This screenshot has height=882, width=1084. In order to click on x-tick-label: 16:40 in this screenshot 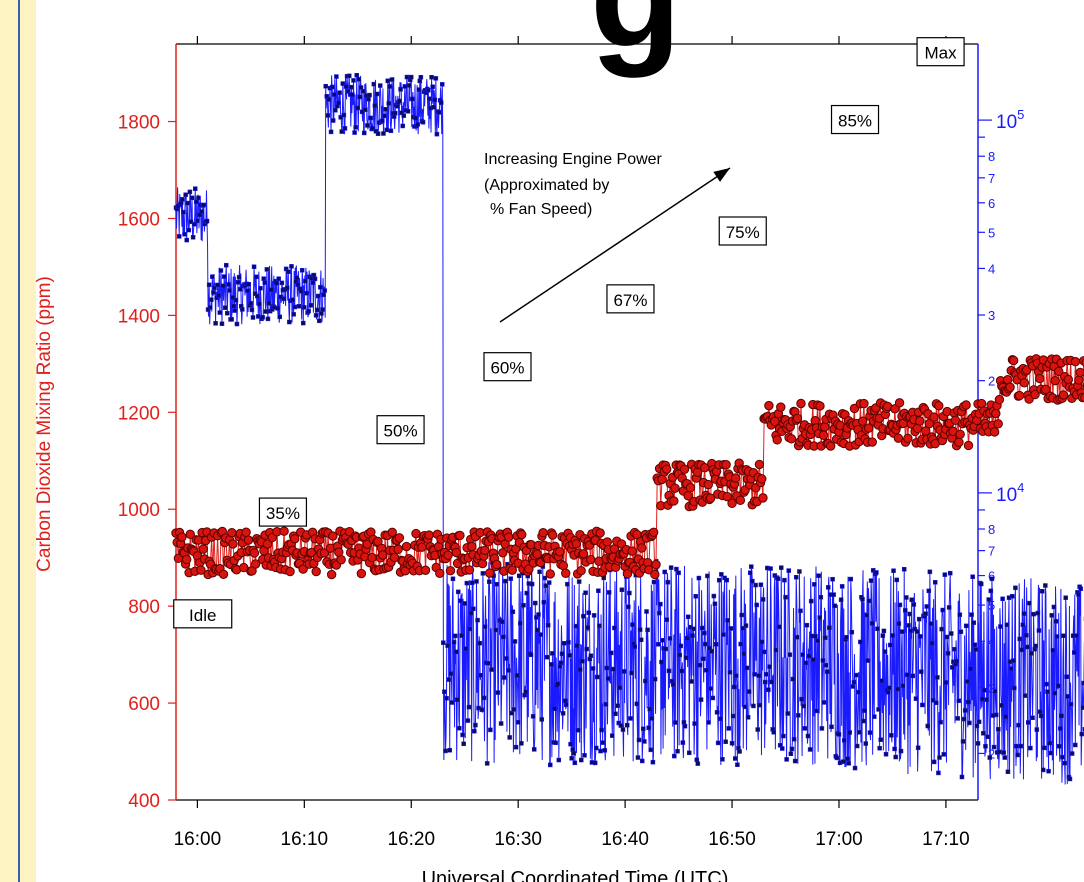, I will do `click(625, 839)`.